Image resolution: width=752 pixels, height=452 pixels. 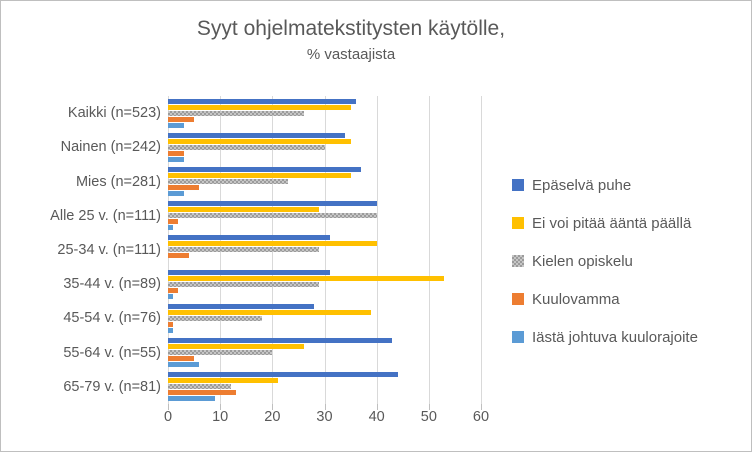 I want to click on legend-item-3: Kielen opiskelu, so click(x=605, y=261).